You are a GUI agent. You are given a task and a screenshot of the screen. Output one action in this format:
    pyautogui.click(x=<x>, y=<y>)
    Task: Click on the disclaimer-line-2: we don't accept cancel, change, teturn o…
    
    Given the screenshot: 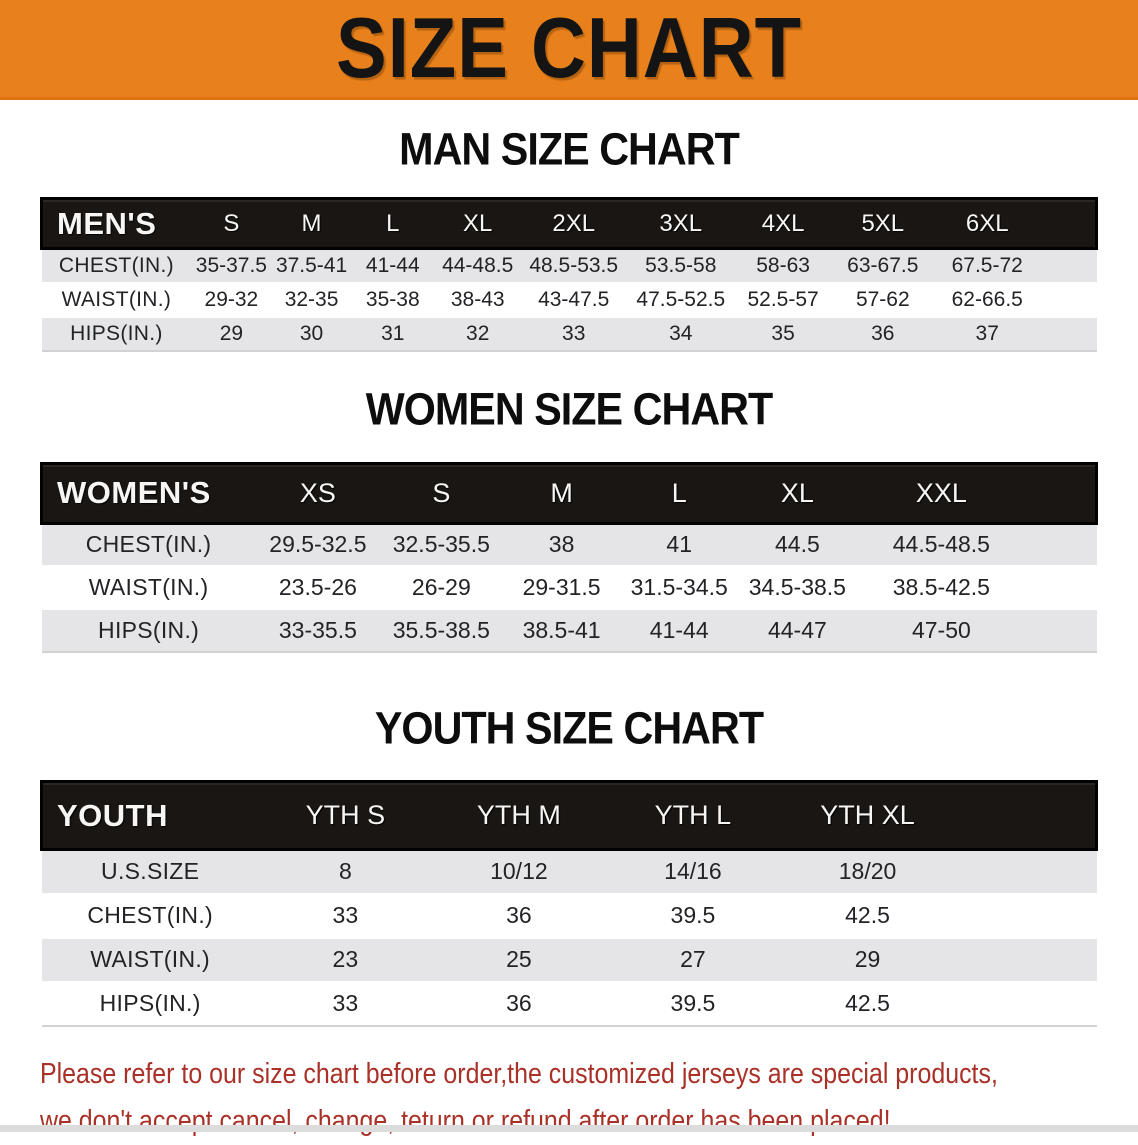 What is the action you would take?
    pyautogui.click(x=465, y=1120)
    